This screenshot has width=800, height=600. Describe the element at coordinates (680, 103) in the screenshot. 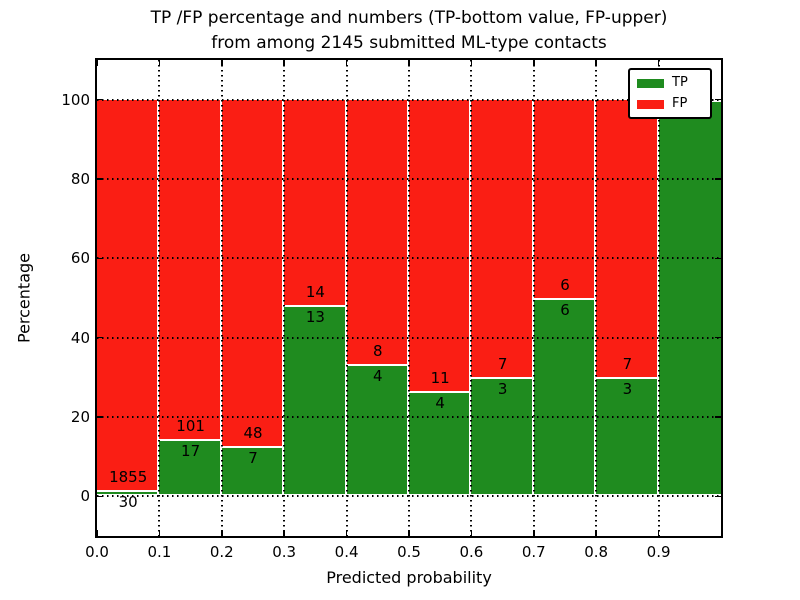

I see `fp-legend-label: FP` at that location.